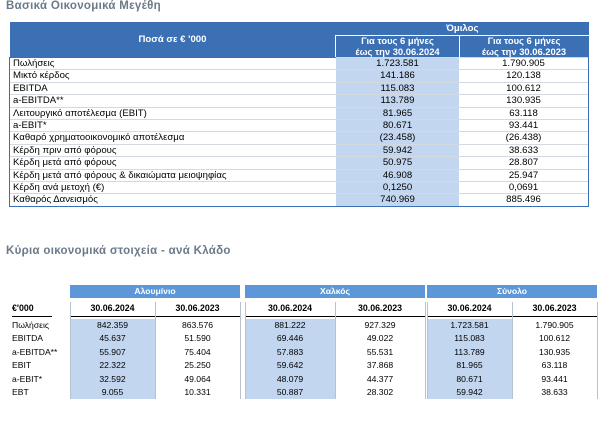  What do you see at coordinates (524, 76) in the screenshot?
I see `value-2023: 120.138` at bounding box center [524, 76].